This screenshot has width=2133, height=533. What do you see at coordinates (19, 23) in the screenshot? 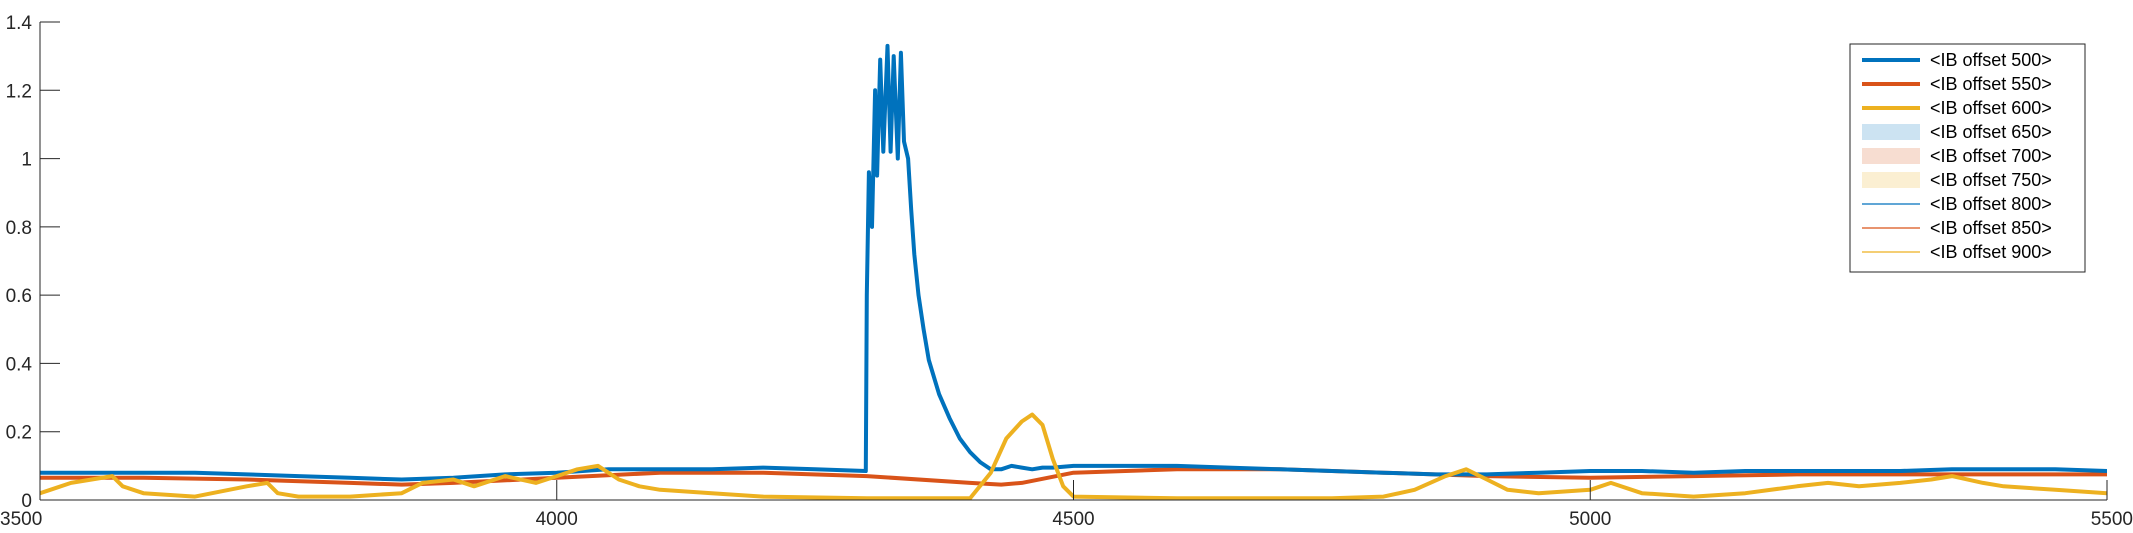
I see `y-tick-label: 1.4` at bounding box center [19, 23].